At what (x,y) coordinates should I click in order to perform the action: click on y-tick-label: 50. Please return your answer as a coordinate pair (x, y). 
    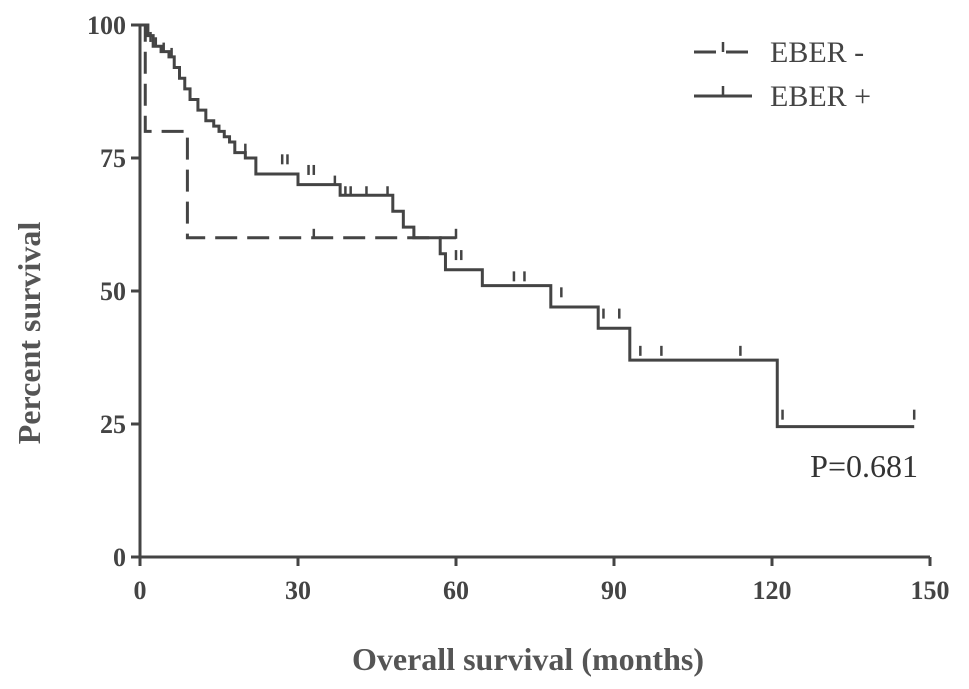
    Looking at the image, I should click on (113, 291).